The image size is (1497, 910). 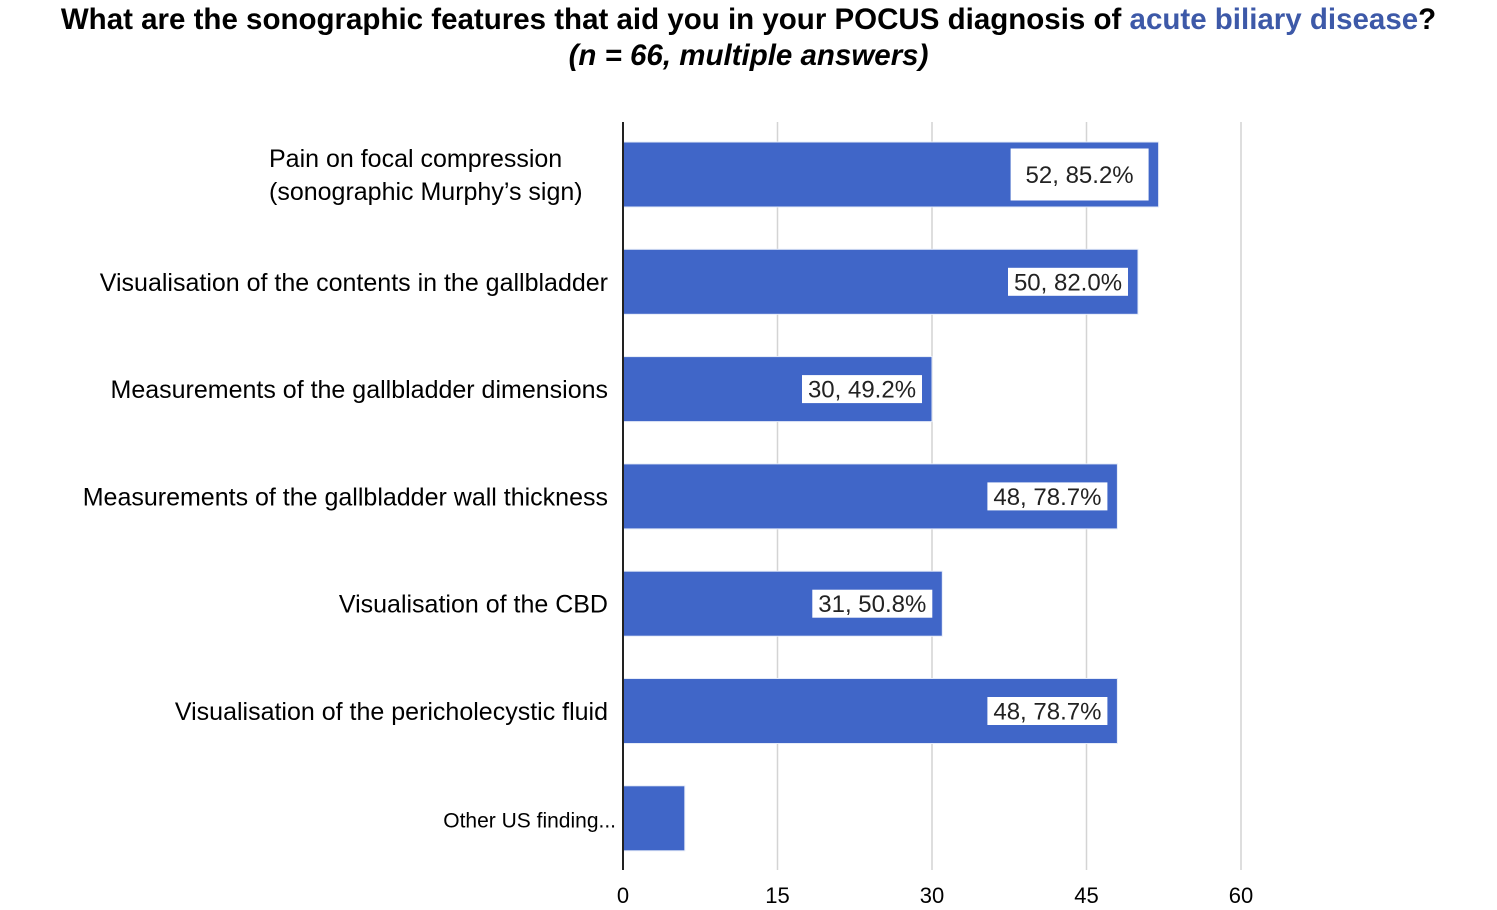 I want to click on data-label-4: 48, 78.7%, so click(x=1047, y=497).